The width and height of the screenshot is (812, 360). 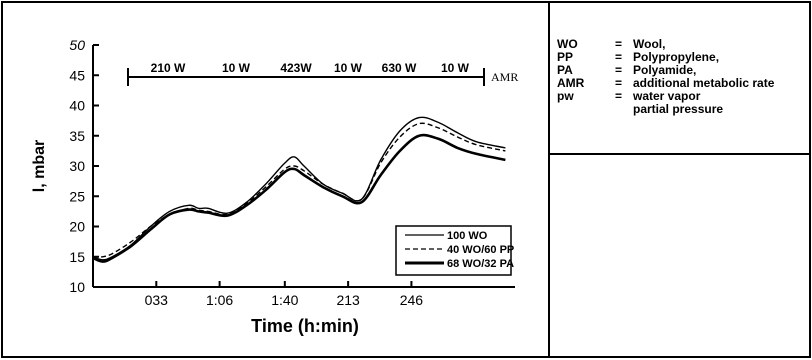 I want to click on y-tick-label: 35, so click(x=77, y=136).